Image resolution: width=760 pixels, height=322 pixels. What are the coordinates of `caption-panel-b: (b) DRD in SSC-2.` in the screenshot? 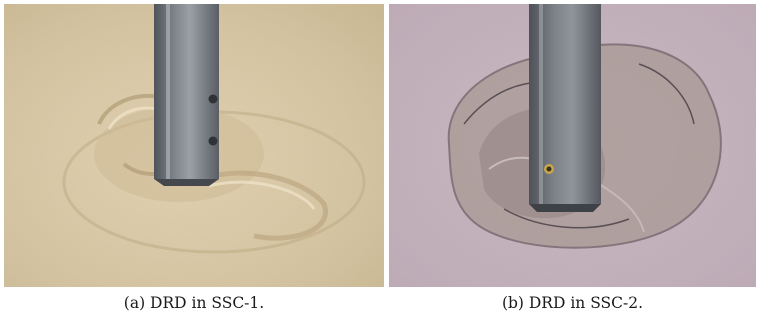 It's located at (572, 303).